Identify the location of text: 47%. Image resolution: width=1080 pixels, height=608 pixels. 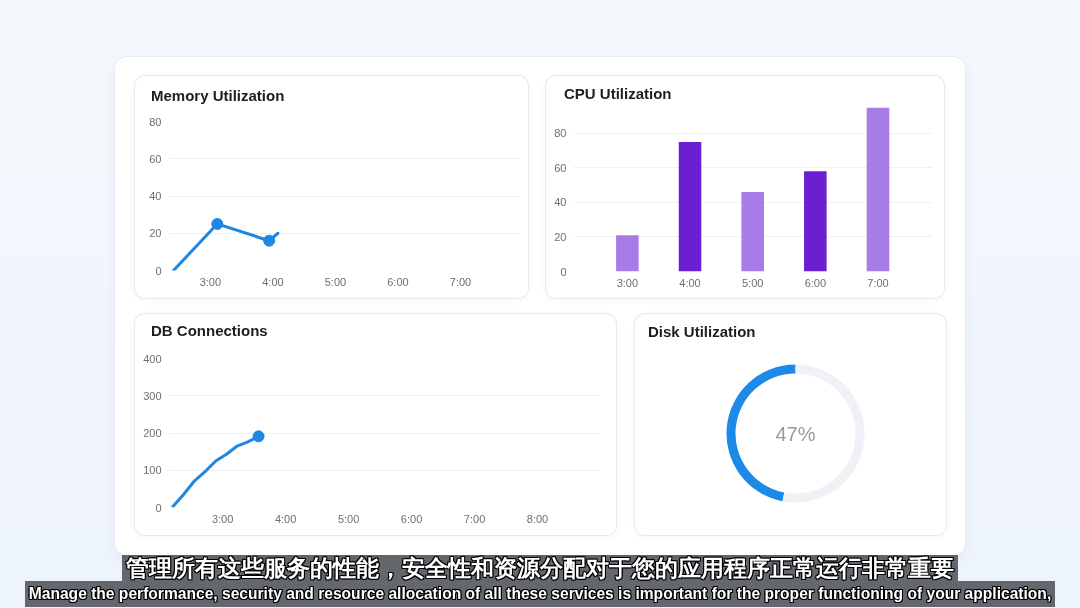
(795, 433).